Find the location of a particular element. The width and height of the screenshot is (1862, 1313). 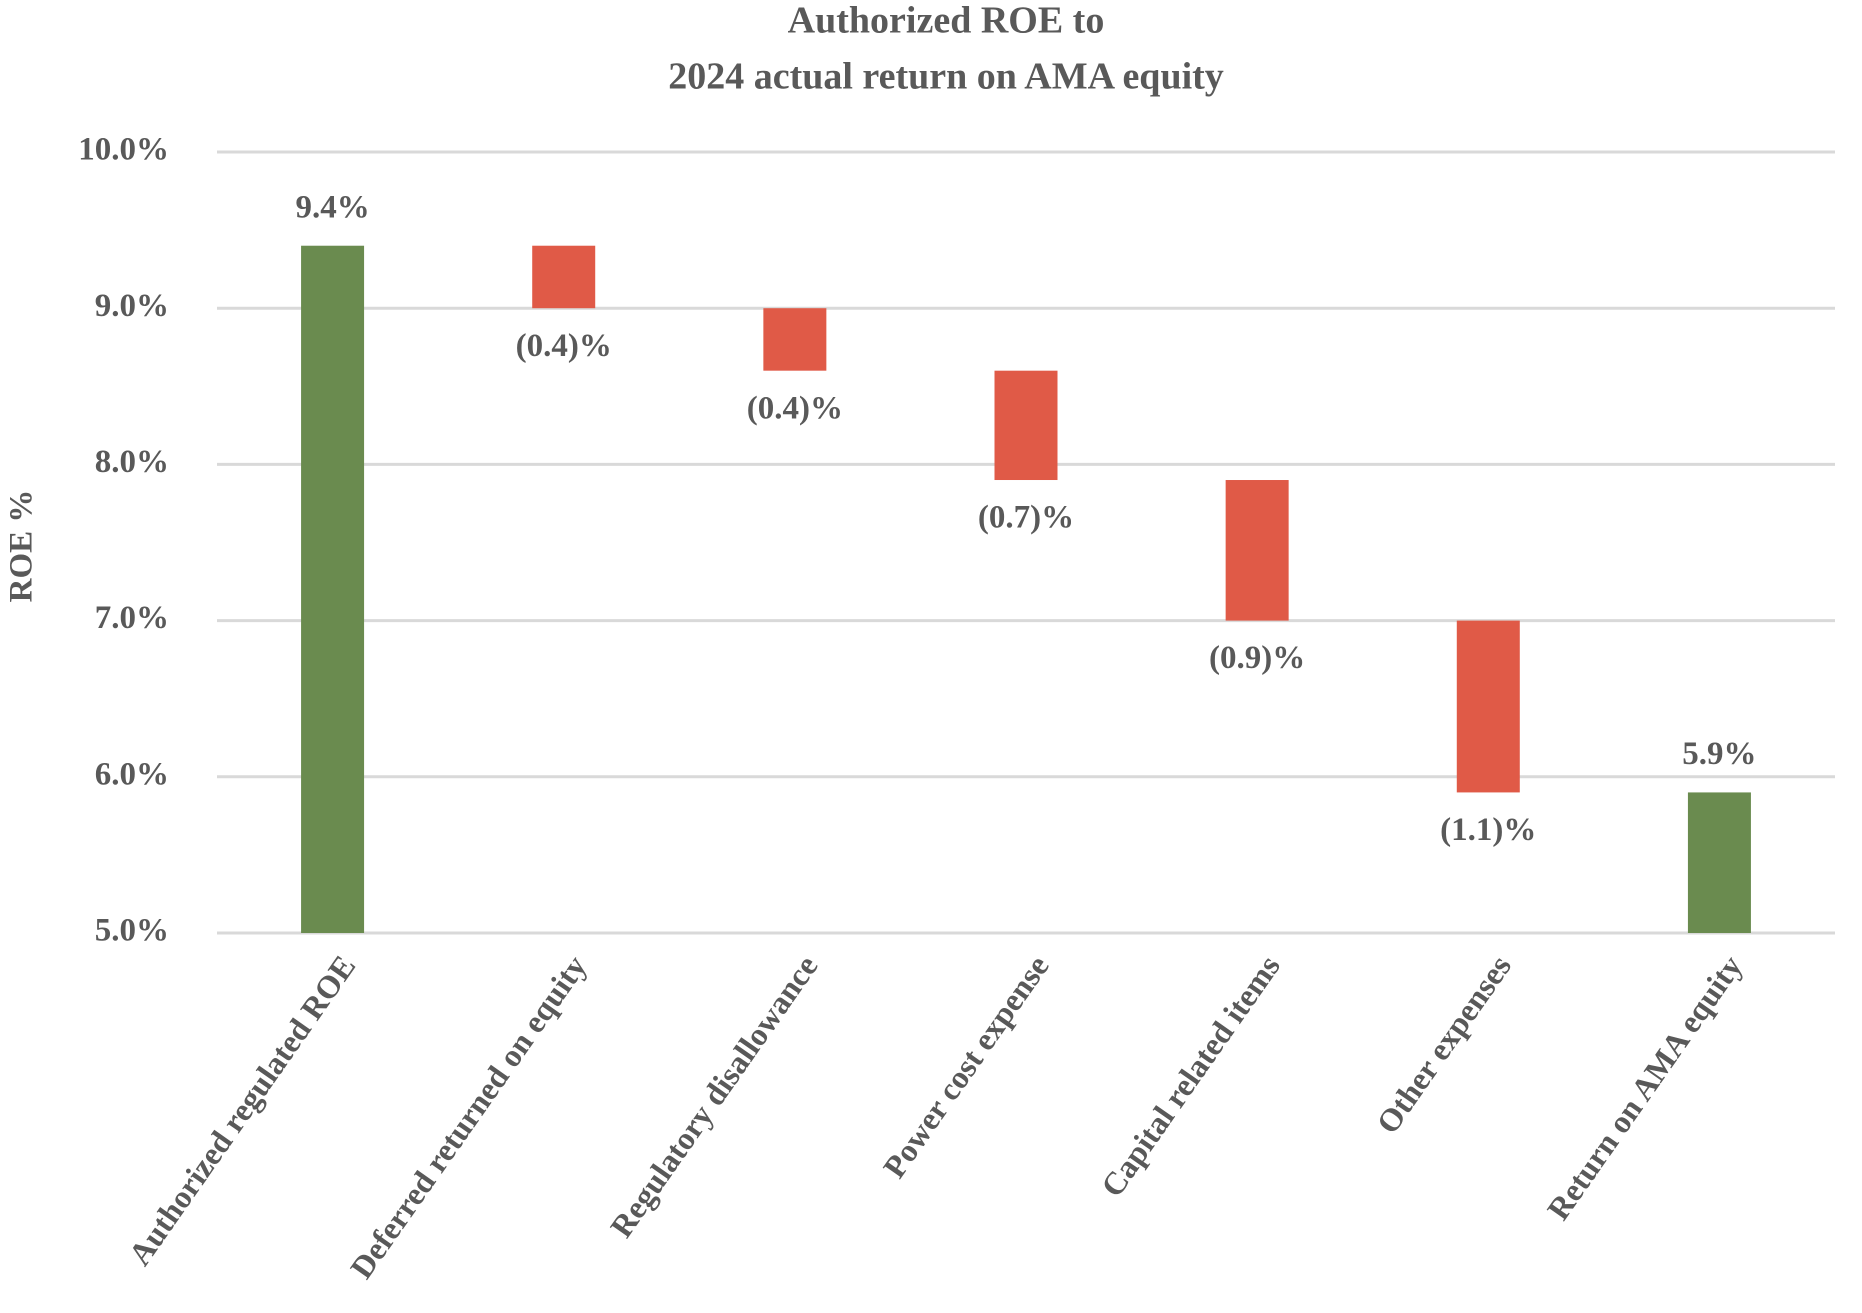

x-tick-label: Power cost expense is located at coordinates (966, 1067).